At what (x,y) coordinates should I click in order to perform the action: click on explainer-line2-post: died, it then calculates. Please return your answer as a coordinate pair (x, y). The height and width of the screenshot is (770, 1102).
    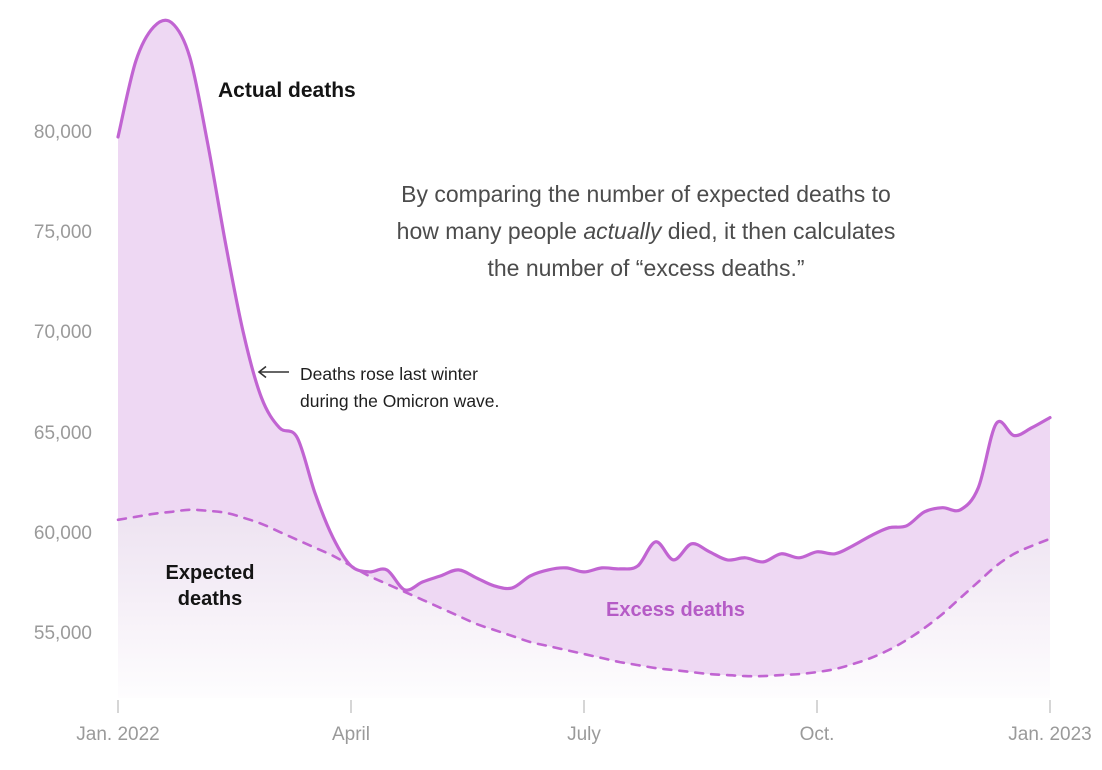
    Looking at the image, I should click on (778, 230).